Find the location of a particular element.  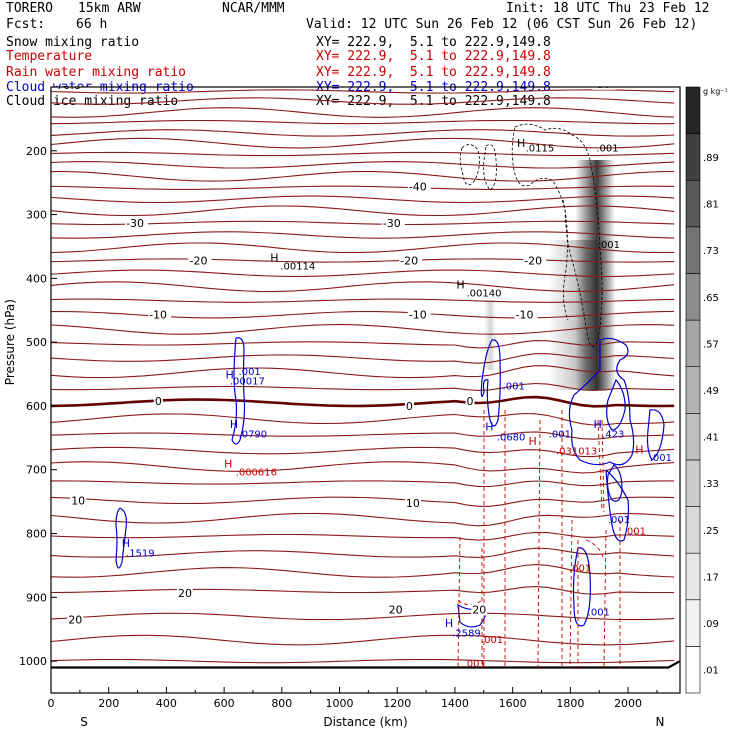

x-tick-label: 800 is located at coordinates (281, 703).